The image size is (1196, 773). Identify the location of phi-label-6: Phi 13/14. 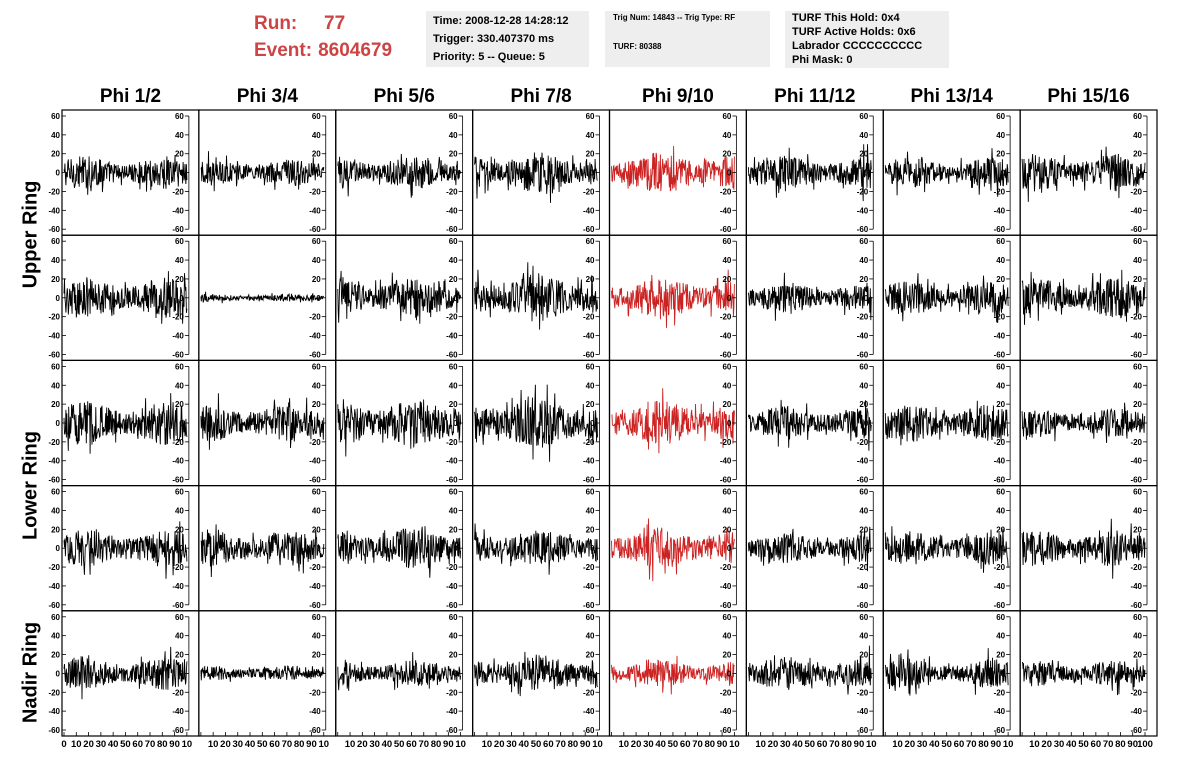
(951, 96).